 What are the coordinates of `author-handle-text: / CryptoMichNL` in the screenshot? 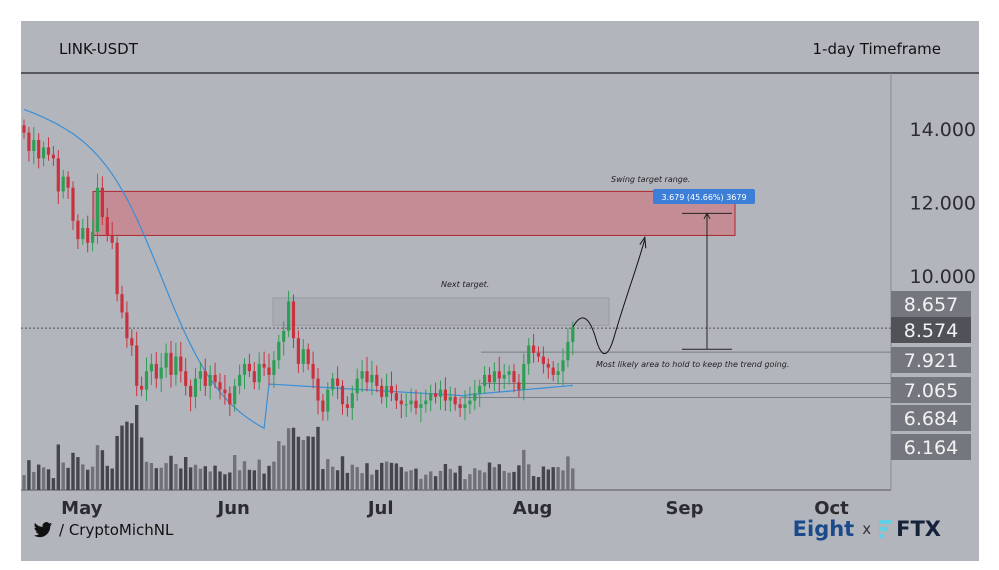 It's located at (116, 530).